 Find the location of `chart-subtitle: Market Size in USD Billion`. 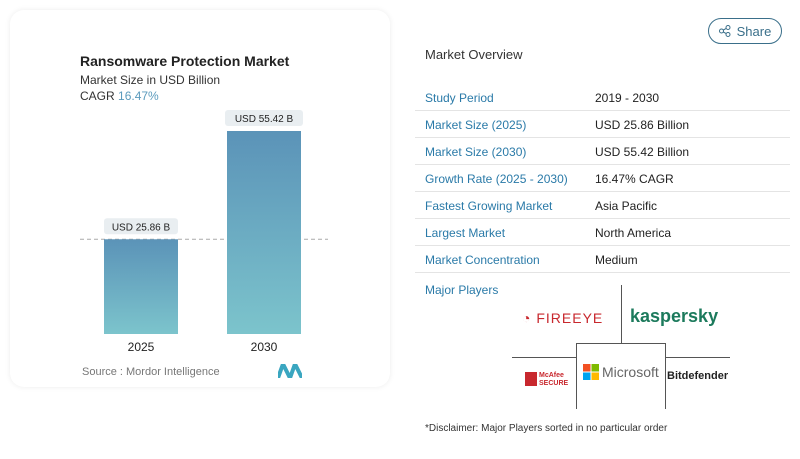

chart-subtitle: Market Size in USD Billion is located at coordinates (150, 80).